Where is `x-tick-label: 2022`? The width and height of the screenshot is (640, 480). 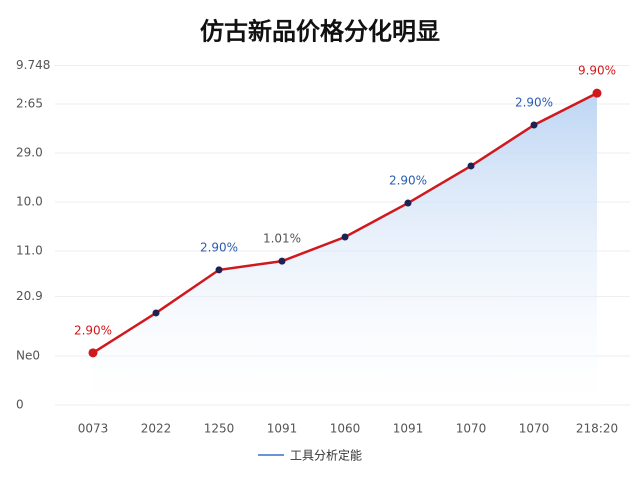
x-tick-label: 2022 is located at coordinates (156, 429).